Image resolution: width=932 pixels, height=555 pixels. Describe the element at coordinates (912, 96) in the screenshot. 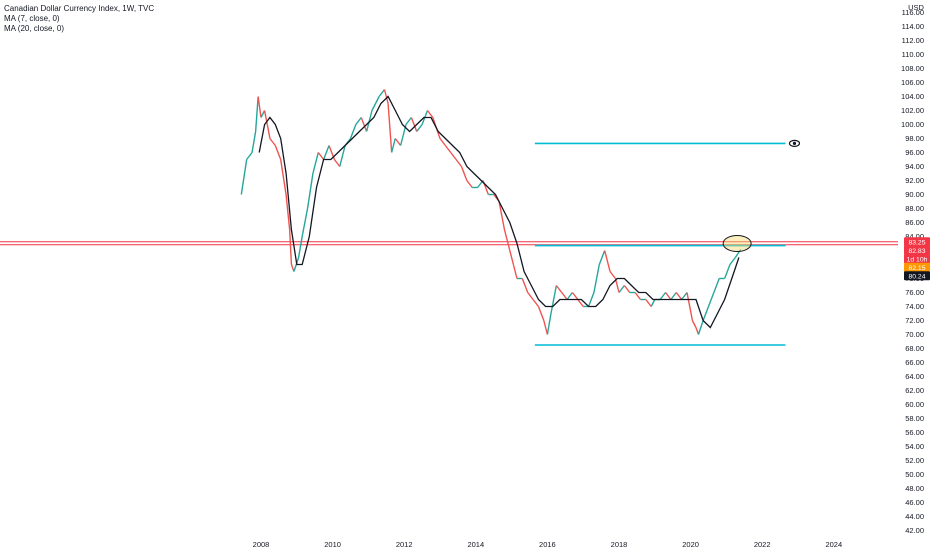

I see `price-tick-label: 104.00` at that location.